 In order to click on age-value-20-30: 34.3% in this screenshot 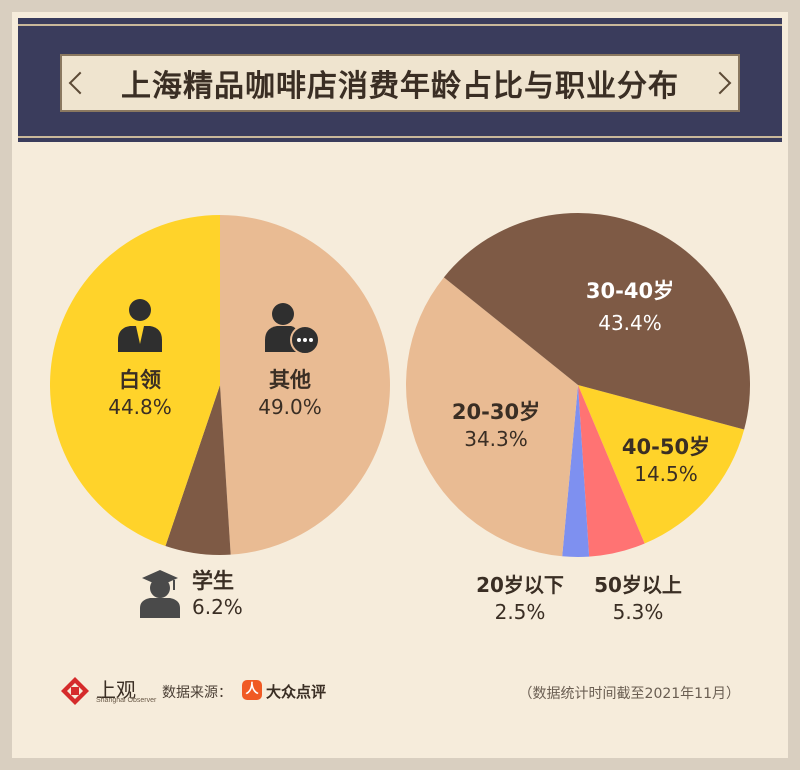, I will do `click(496, 439)`.